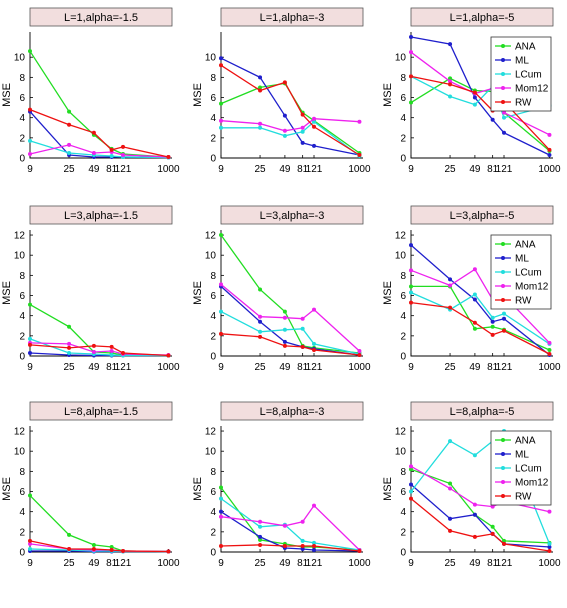  What do you see at coordinates (101, 412) in the screenshot?
I see `panel-title: L=8,alpha=-1.5` at bounding box center [101, 412].